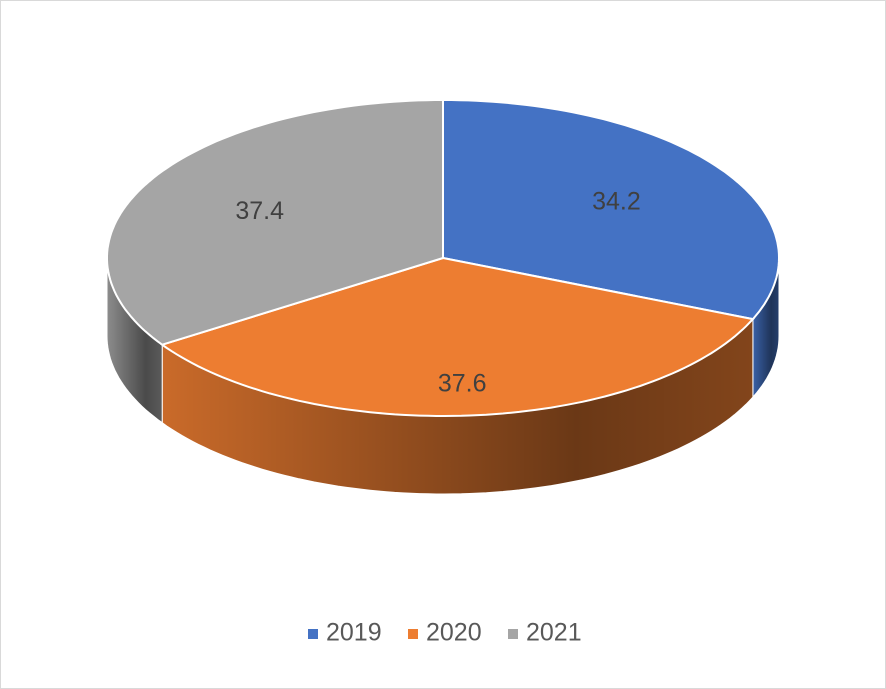 This screenshot has height=689, width=886. Describe the element at coordinates (616, 202) in the screenshot. I see `data-label: 34.2` at that location.